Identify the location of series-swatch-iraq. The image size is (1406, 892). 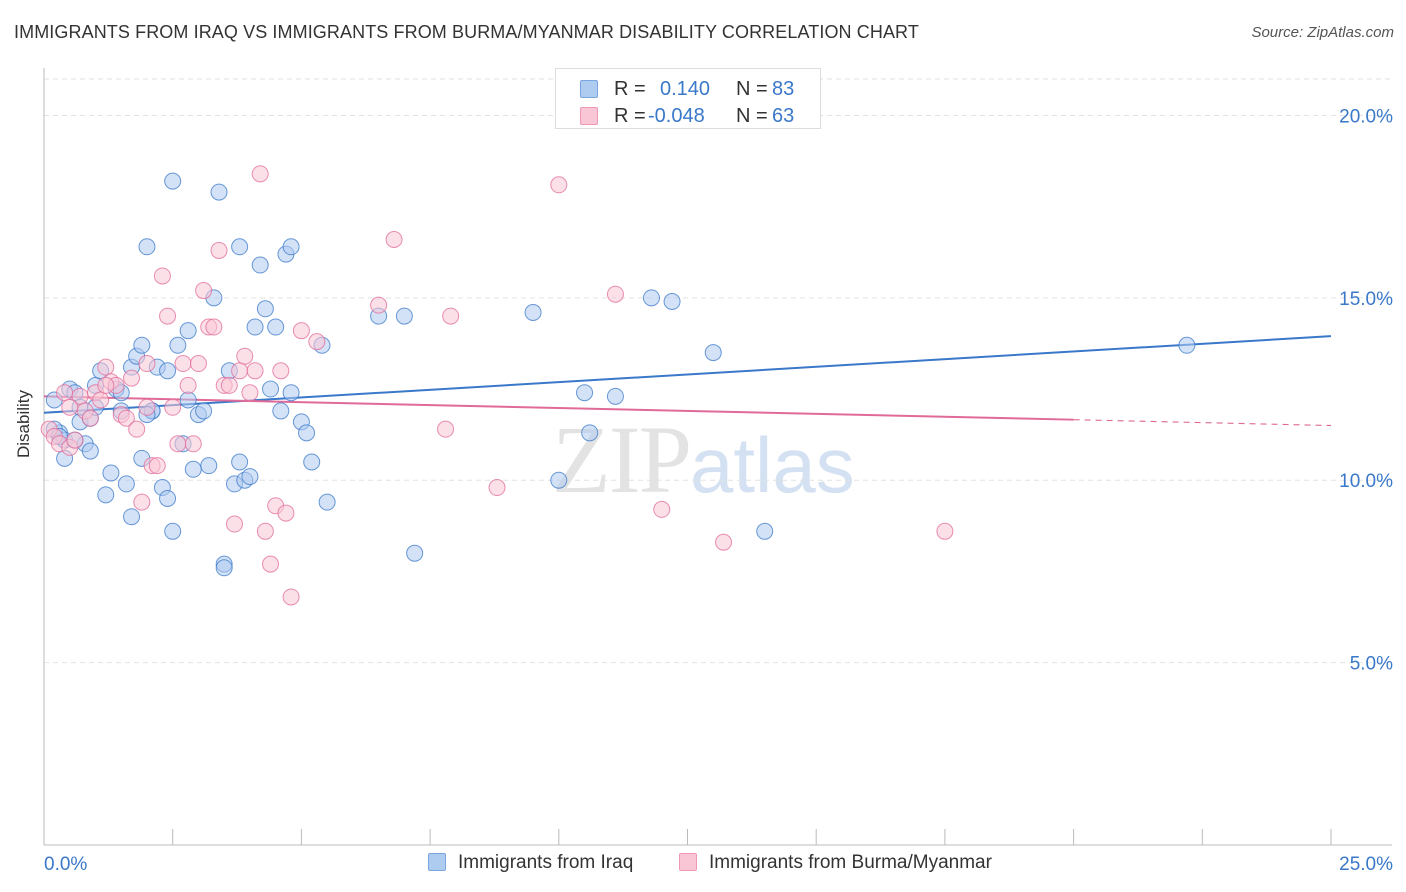
(437, 862).